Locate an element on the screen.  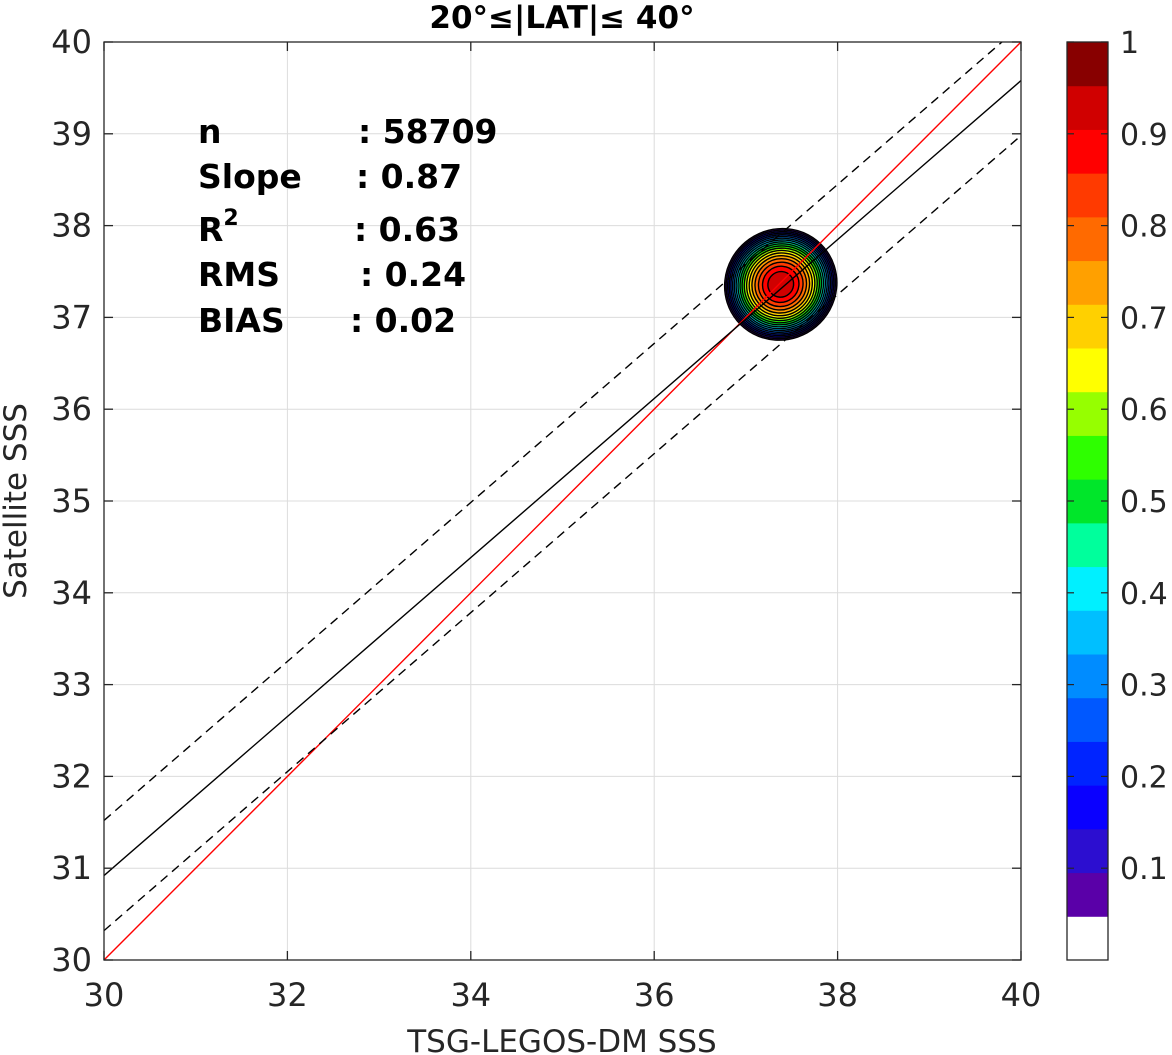
x-tick-labels: 30 32 34 36 38 40 is located at coordinates (563, 995).